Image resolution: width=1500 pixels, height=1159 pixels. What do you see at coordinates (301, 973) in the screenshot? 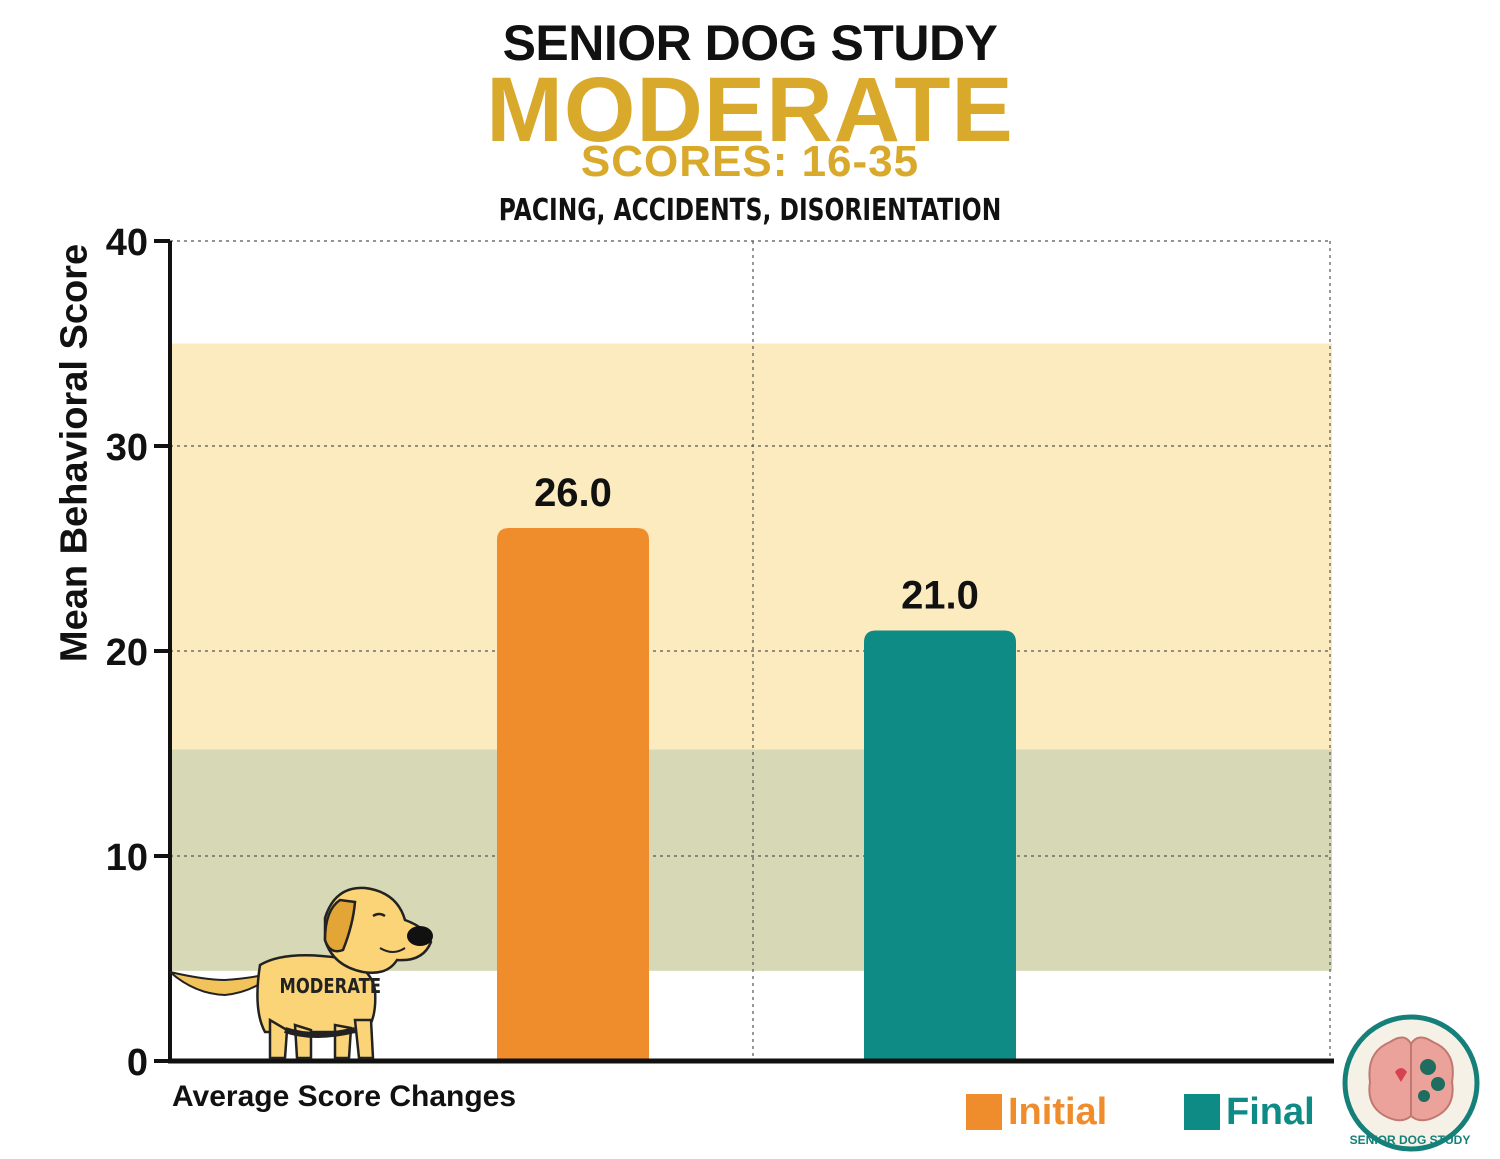
I see `golden-dog-icon` at bounding box center [301, 973].